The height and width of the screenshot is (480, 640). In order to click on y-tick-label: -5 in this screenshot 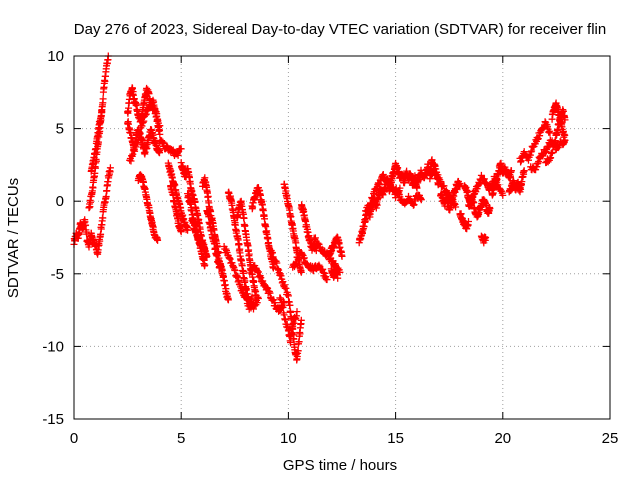, I will do `click(57, 274)`.